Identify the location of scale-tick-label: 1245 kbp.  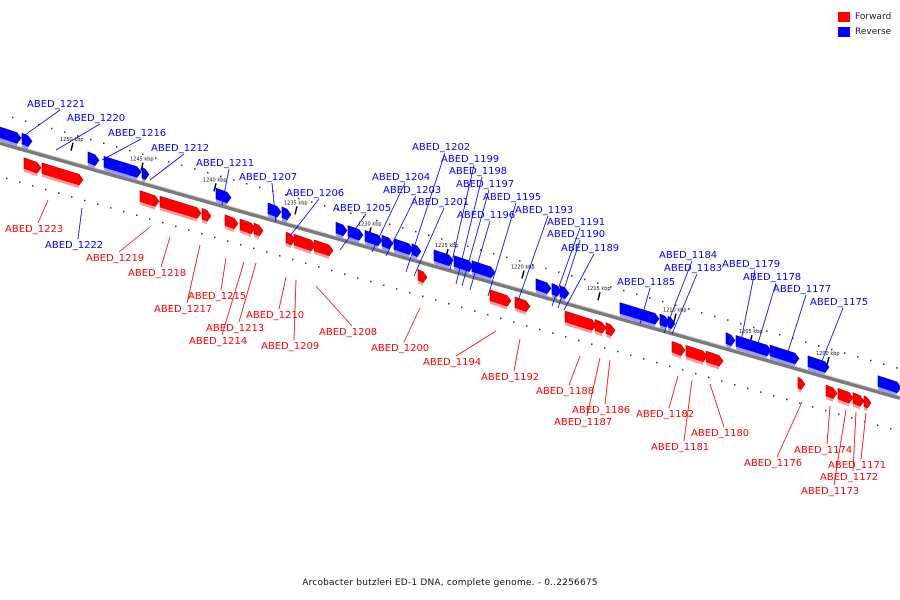
(142, 160).